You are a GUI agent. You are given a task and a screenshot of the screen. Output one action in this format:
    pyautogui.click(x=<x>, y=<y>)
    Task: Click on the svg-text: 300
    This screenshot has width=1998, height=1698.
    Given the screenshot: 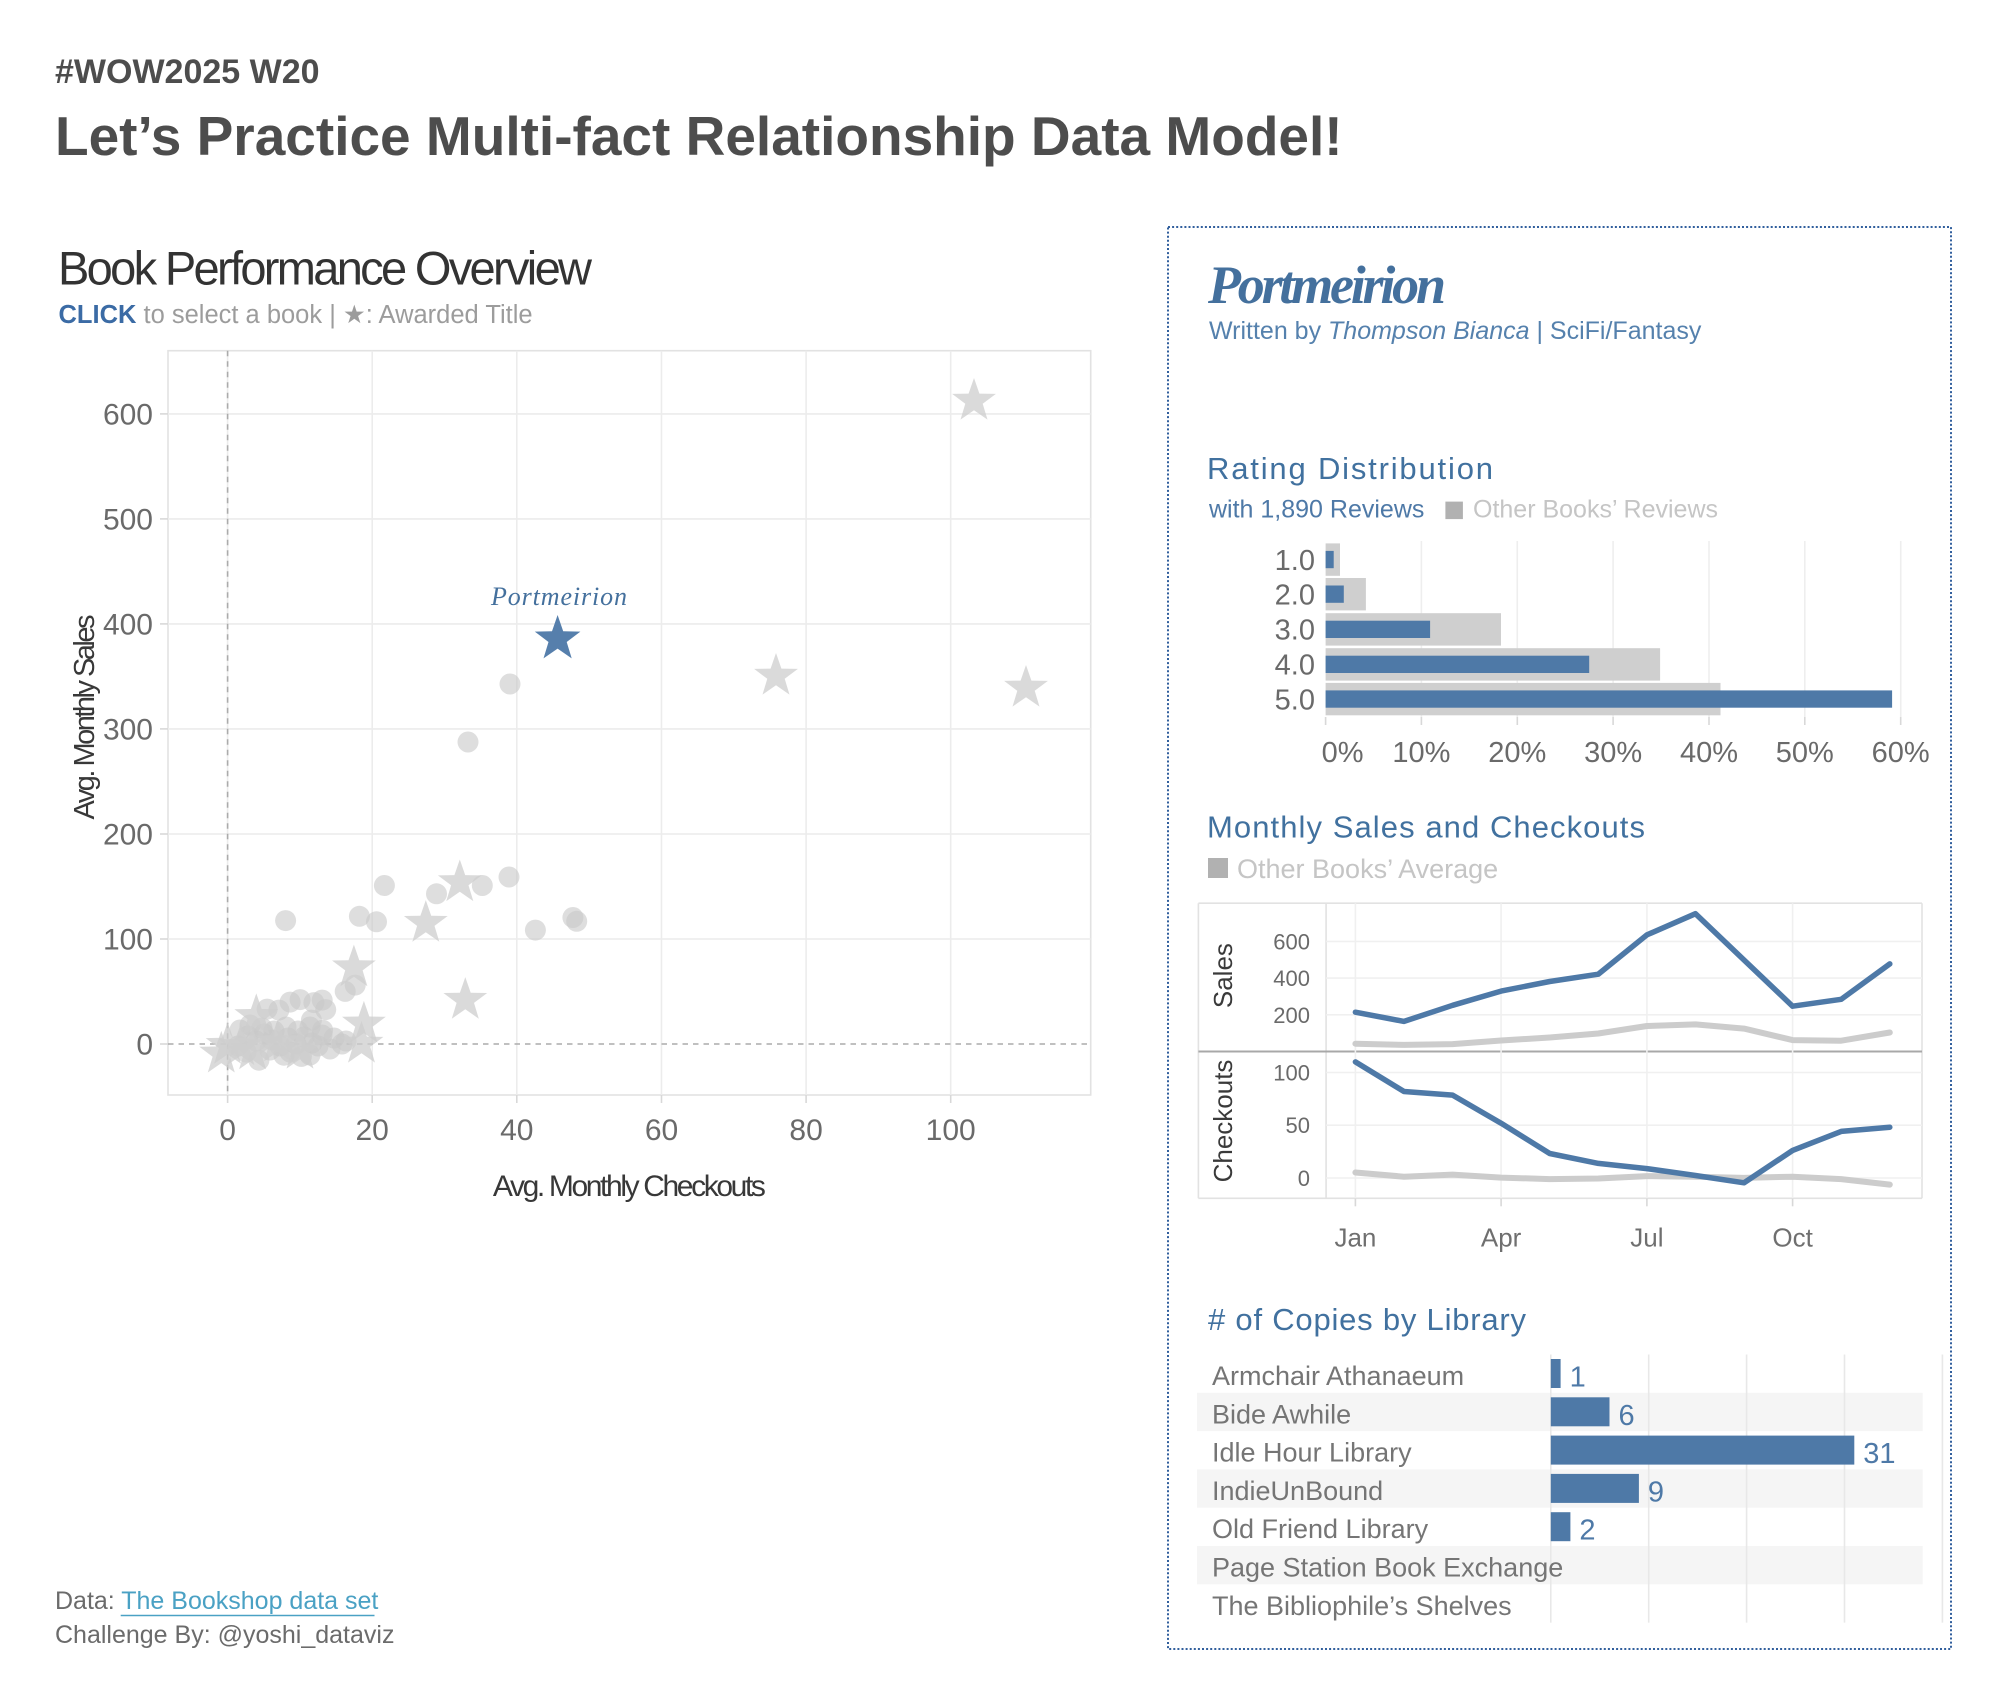 What is the action you would take?
    pyautogui.click(x=128, y=729)
    